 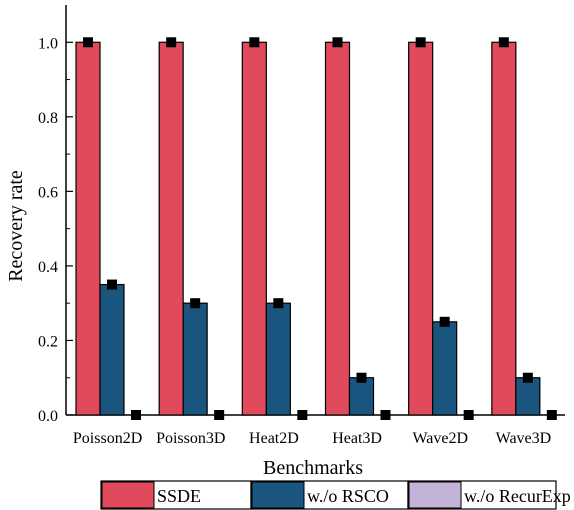 What do you see at coordinates (357, 438) in the screenshot?
I see `x-tick-label: Heat3D` at bounding box center [357, 438].